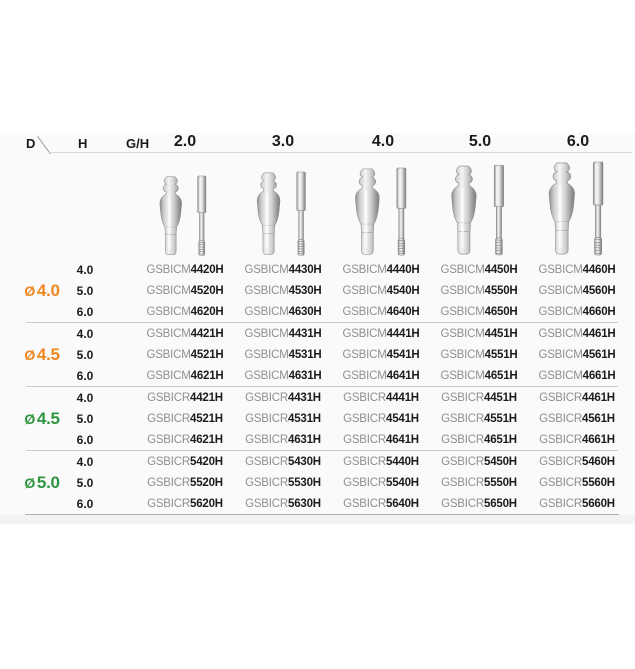 The image size is (635, 669). What do you see at coordinates (479, 291) in the screenshot?
I see `product-code: GSBICM4550H` at bounding box center [479, 291].